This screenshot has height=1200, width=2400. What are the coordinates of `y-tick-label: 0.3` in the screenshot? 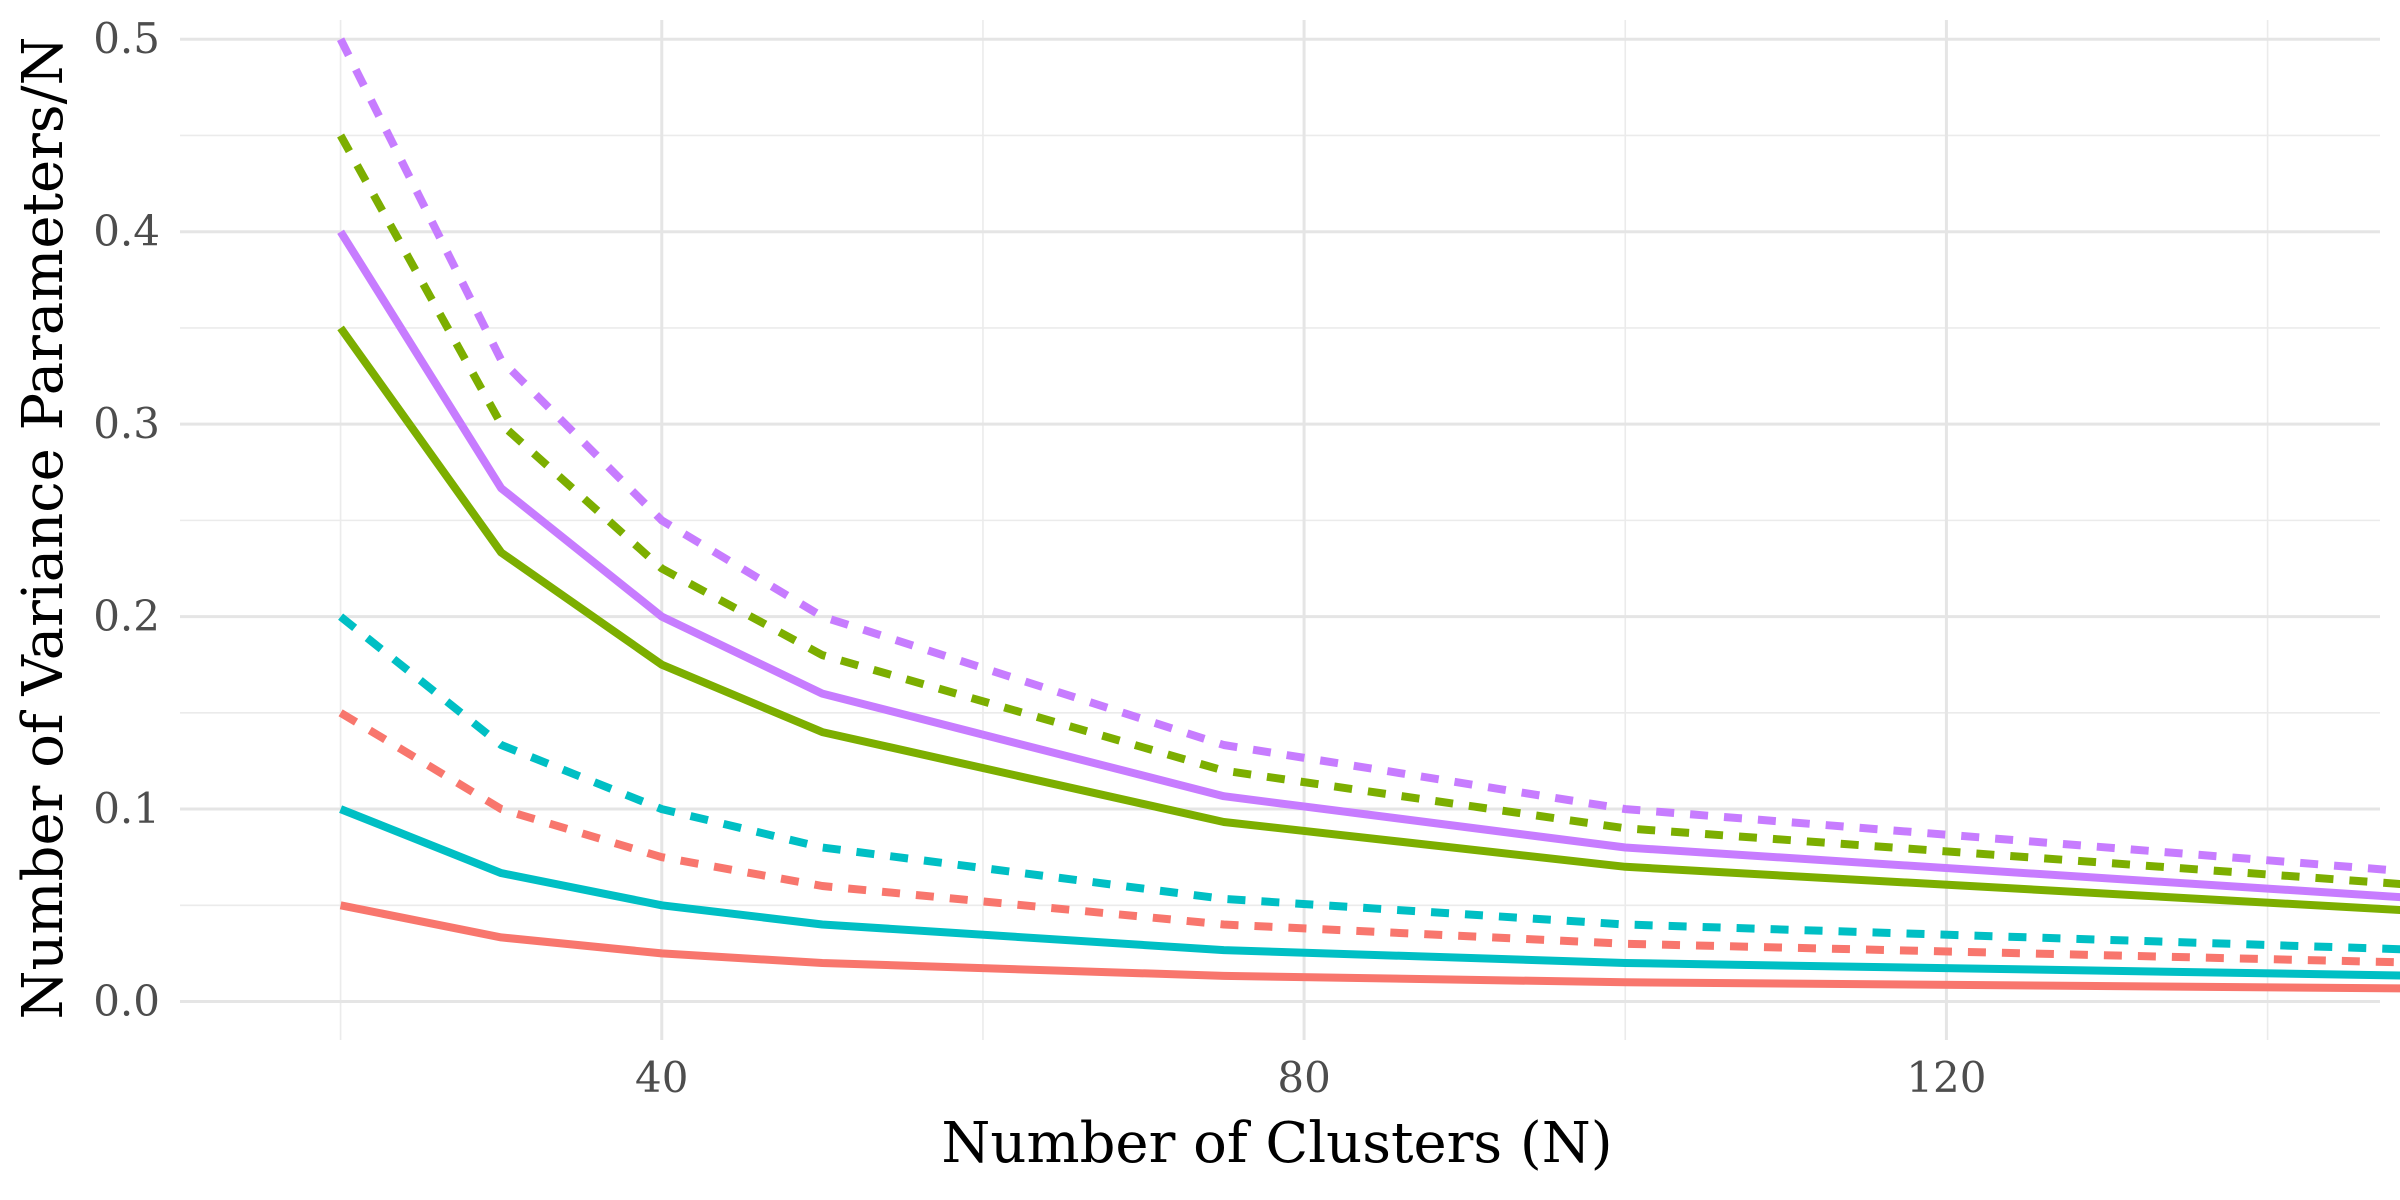 It's located at (126, 423).